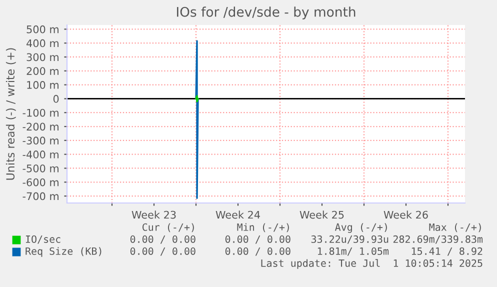  Describe the element at coordinates (40, 126) in the screenshot. I see `y-tick-label: -200 m` at that location.